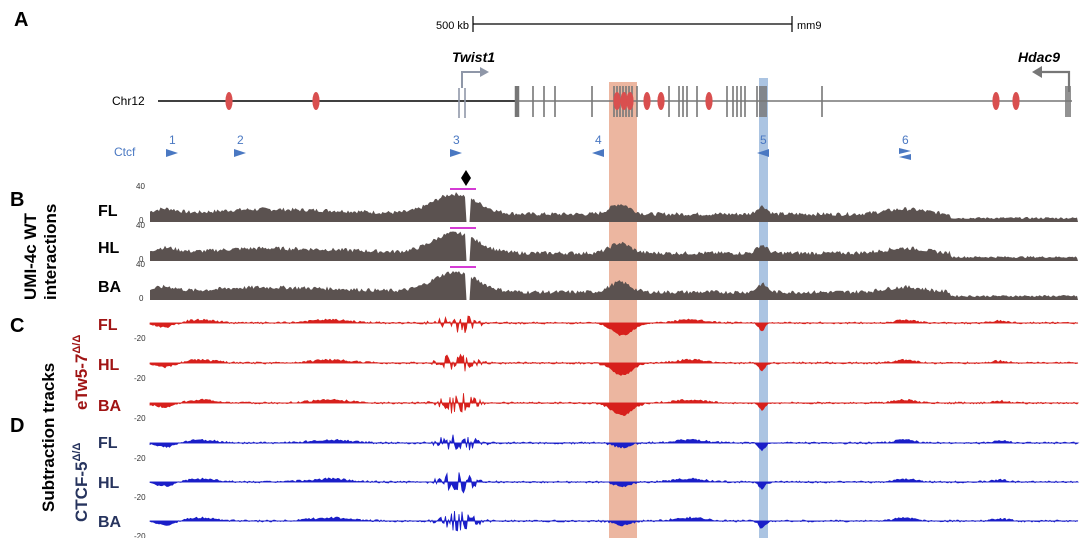 The image size is (1081, 538). What do you see at coordinates (110, 522) in the screenshot?
I see `ctcf-track-label-ba: BA` at bounding box center [110, 522].